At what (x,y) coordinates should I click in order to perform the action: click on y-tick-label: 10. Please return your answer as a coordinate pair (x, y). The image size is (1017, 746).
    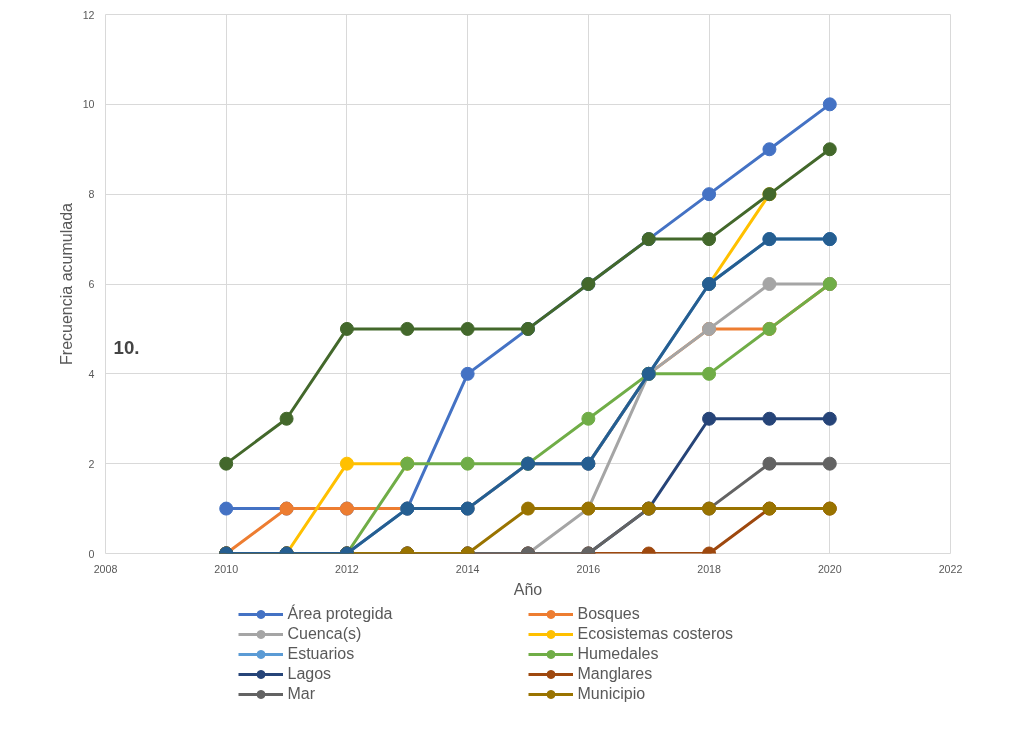
    Looking at the image, I should click on (88, 104).